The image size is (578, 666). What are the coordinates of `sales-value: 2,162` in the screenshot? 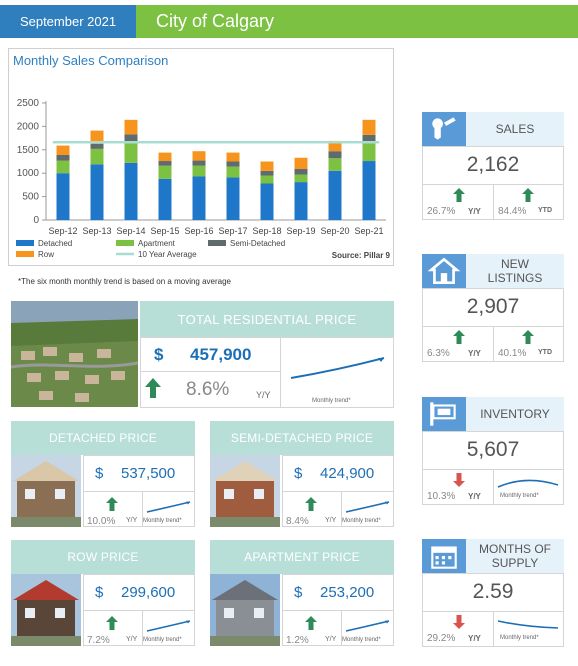 It's located at (493, 164).